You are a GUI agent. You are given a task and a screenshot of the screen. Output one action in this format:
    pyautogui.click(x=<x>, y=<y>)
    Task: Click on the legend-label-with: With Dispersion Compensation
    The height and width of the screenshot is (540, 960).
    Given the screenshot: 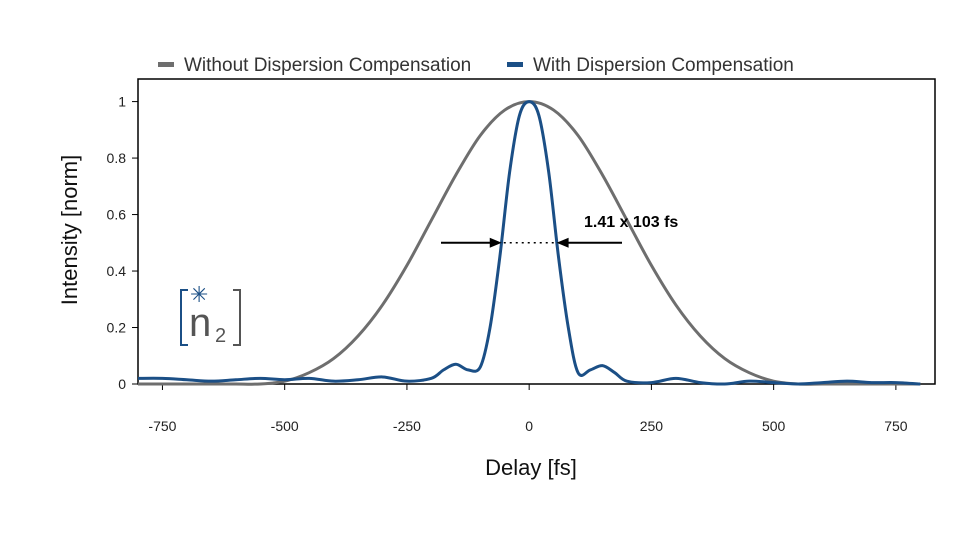 What is the action you would take?
    pyautogui.click(x=663, y=65)
    